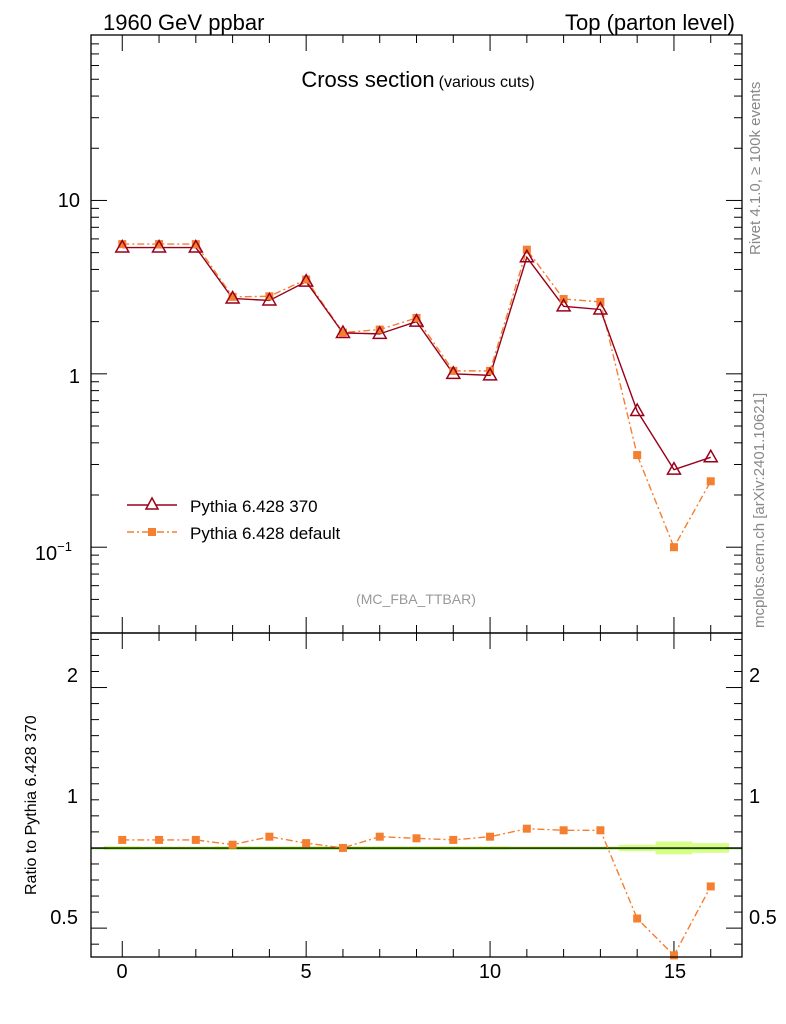  Describe the element at coordinates (650, 22) in the screenshot. I see `header-right: Top (parton level)` at that location.